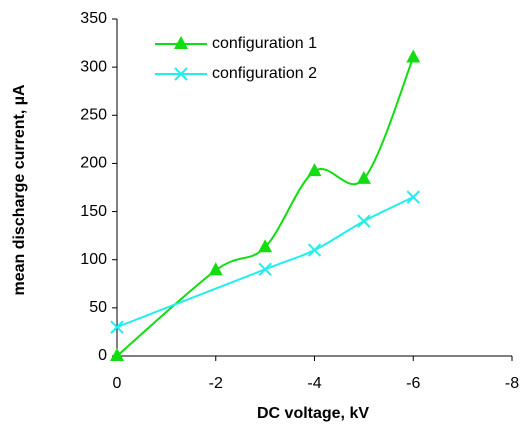  Describe the element at coordinates (117, 383) in the screenshot. I see `x-tick-label: 0` at that location.